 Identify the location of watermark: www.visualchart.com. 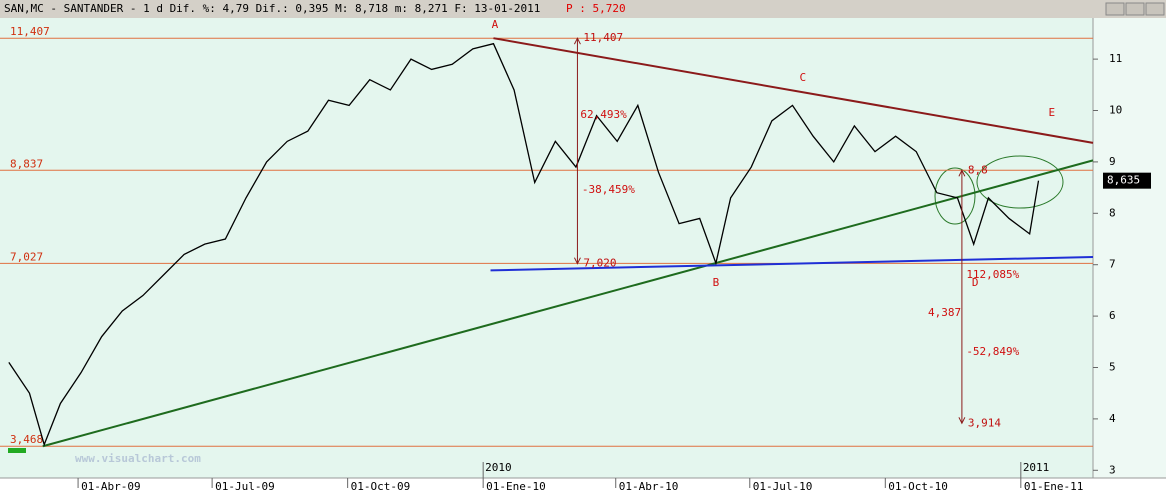
(138, 458).